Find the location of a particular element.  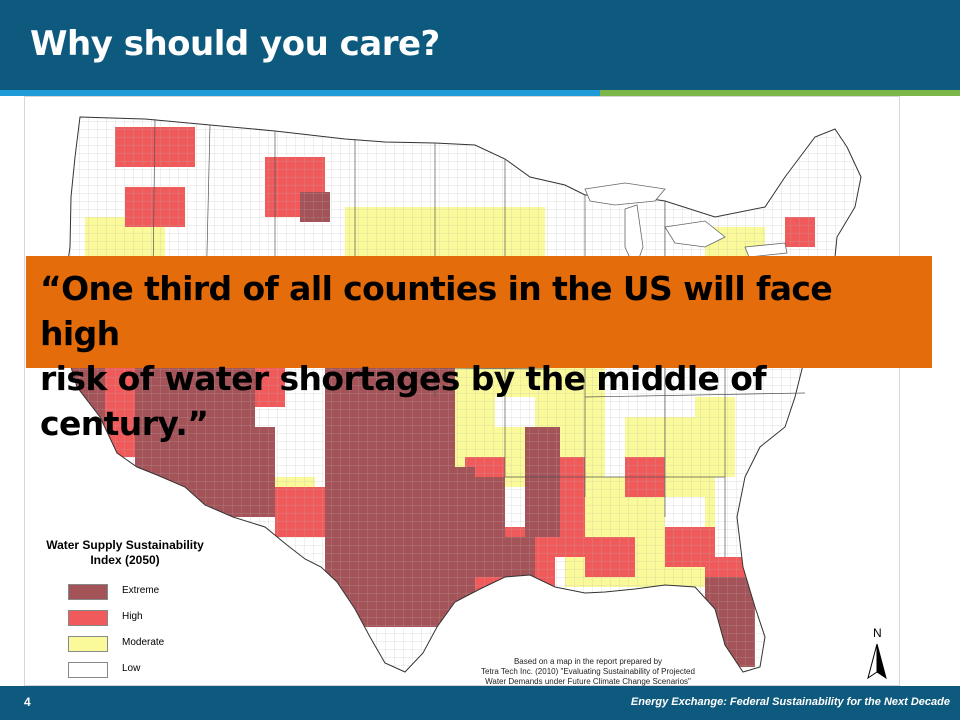

accent-bar-green is located at coordinates (780, 93).